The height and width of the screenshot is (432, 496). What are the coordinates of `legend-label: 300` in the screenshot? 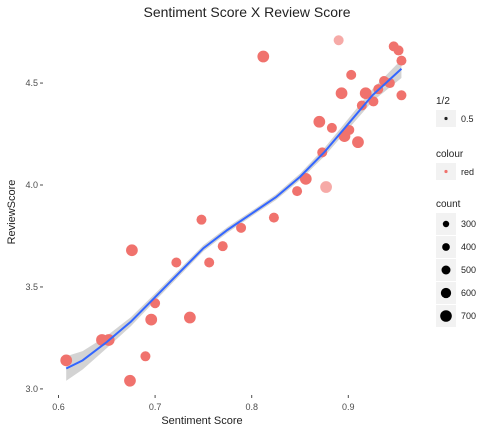 It's located at (468, 224).